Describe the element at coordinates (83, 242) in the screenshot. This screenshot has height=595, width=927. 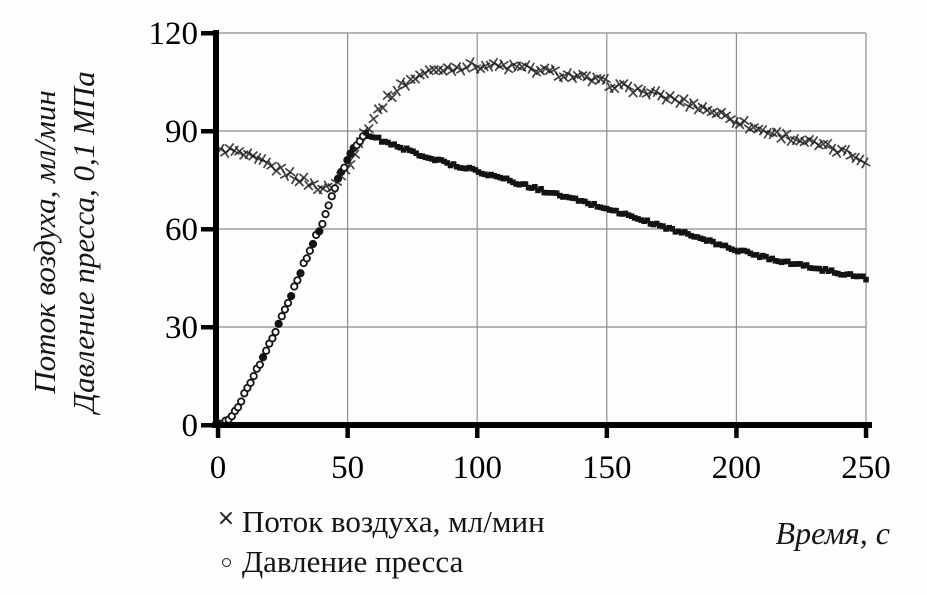
I see `y-axis-label-line2: Давление пресса, 0,1 МПа` at that location.